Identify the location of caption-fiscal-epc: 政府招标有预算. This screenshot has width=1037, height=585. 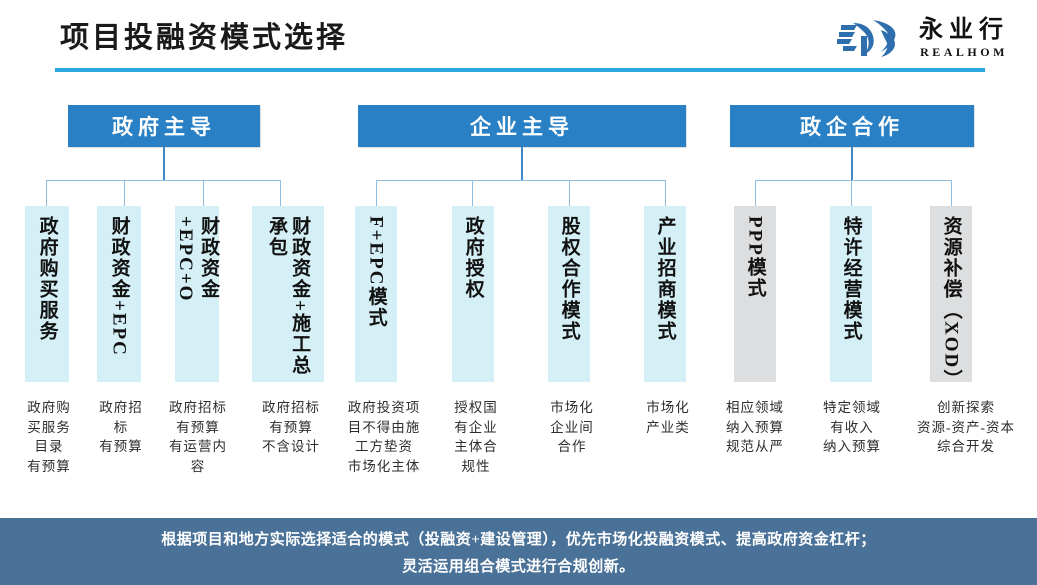
(121, 427).